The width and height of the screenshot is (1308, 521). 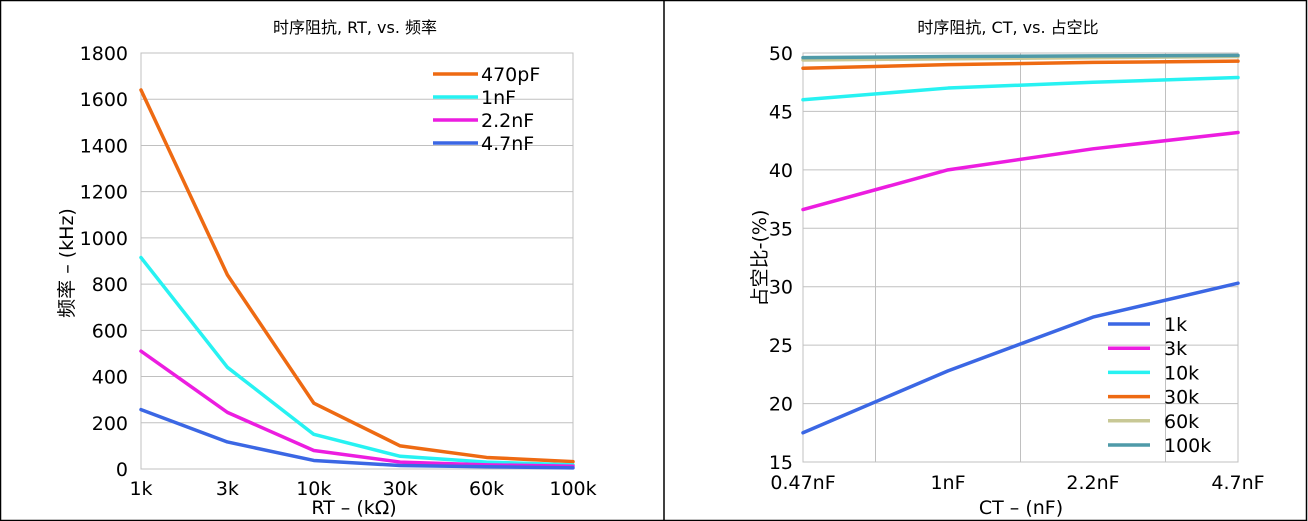 I want to click on x-tick-label: 30k, so click(x=400, y=489).